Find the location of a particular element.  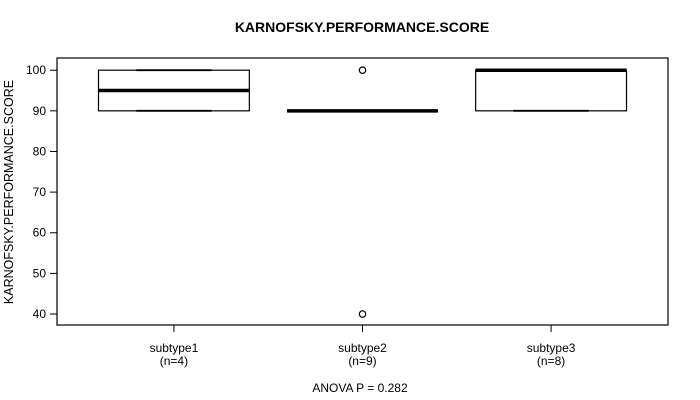

x-category-label-subtype1: subtype1 is located at coordinates (174, 348).